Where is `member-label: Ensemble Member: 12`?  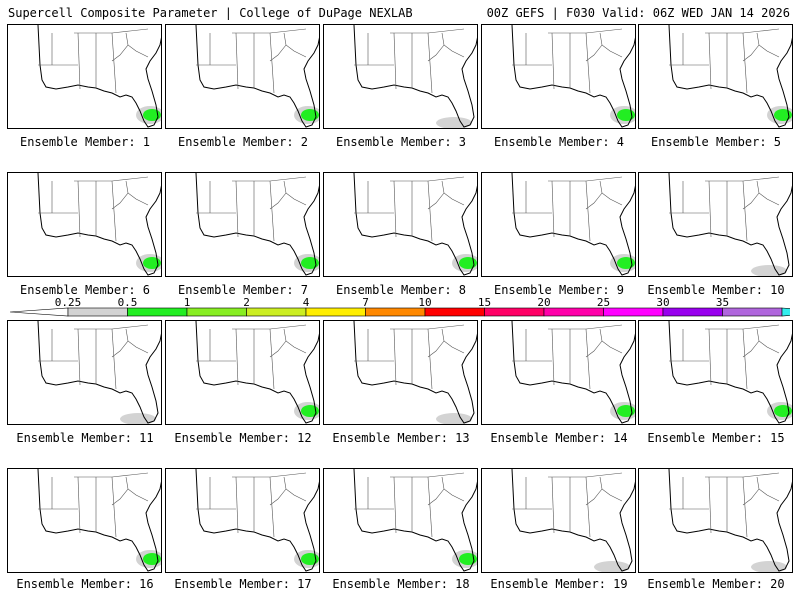
member-label: Ensemble Member: 12 is located at coordinates (243, 438).